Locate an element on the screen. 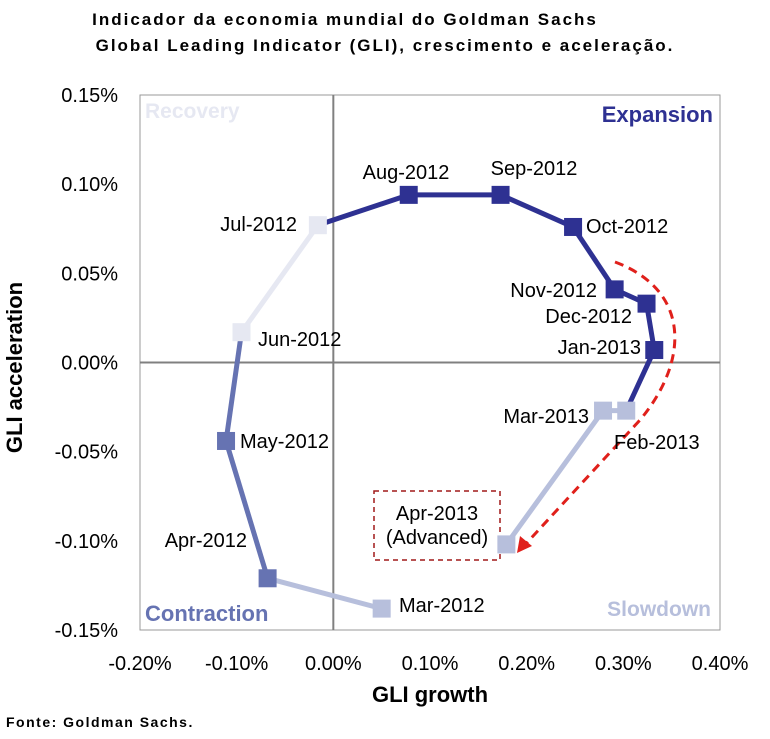 This screenshot has height=739, width=770. data-point-label: (Advanced) is located at coordinates (437, 538).